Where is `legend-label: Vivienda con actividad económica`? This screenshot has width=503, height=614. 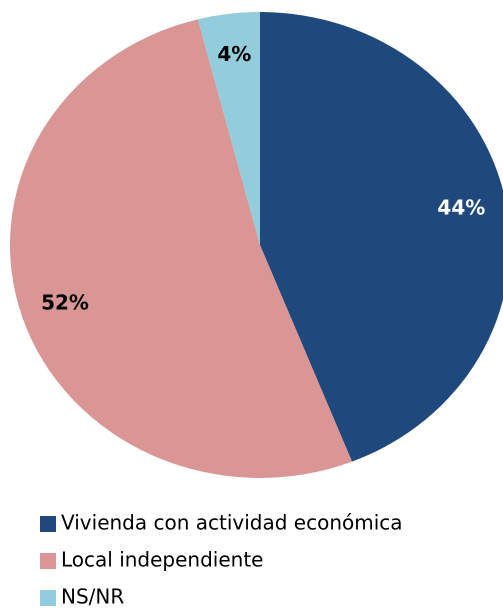 legend-label: Vivienda con actividad económica is located at coordinates (232, 523).